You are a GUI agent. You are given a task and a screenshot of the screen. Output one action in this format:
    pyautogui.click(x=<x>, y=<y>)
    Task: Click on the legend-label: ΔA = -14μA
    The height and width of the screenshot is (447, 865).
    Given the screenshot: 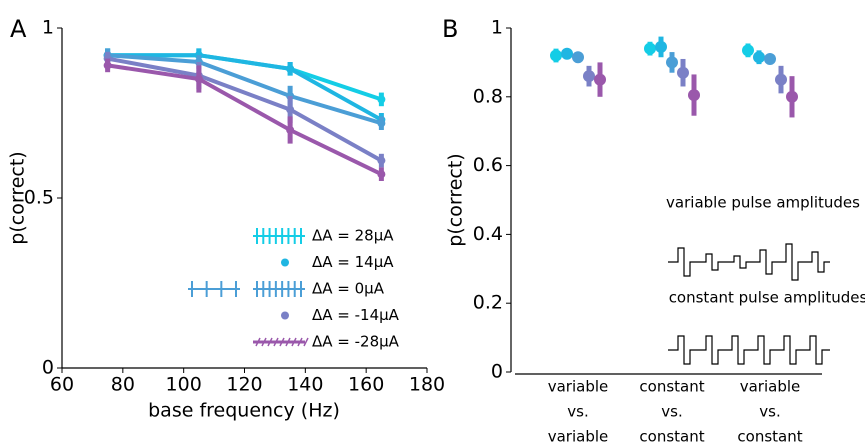 What is the action you would take?
    pyautogui.click(x=356, y=315)
    